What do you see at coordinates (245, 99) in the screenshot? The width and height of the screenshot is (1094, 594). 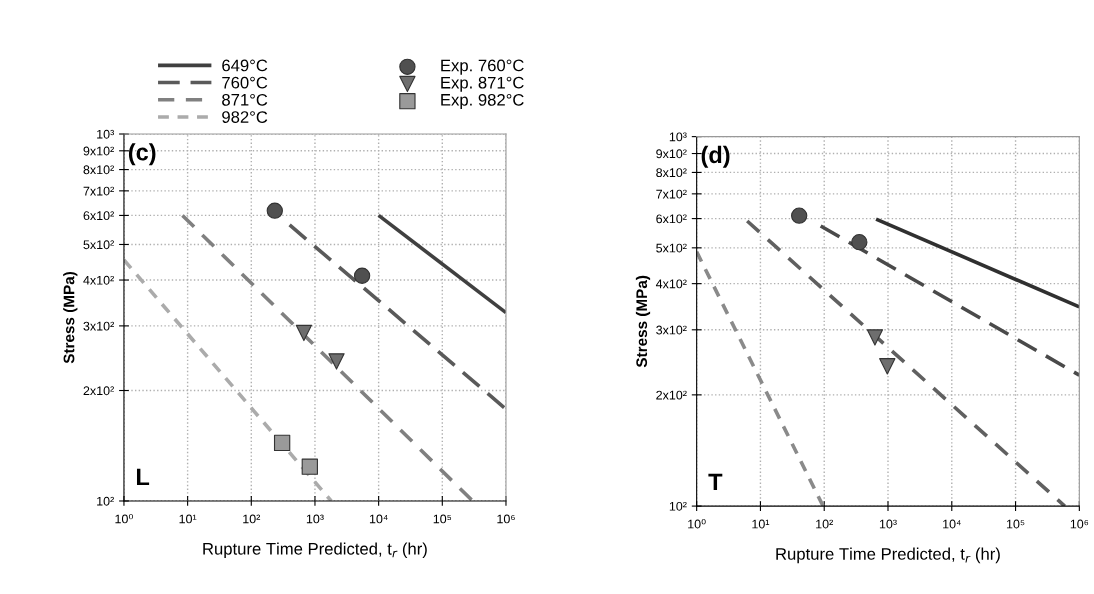 I see `legend-label: 871°C` at bounding box center [245, 99].